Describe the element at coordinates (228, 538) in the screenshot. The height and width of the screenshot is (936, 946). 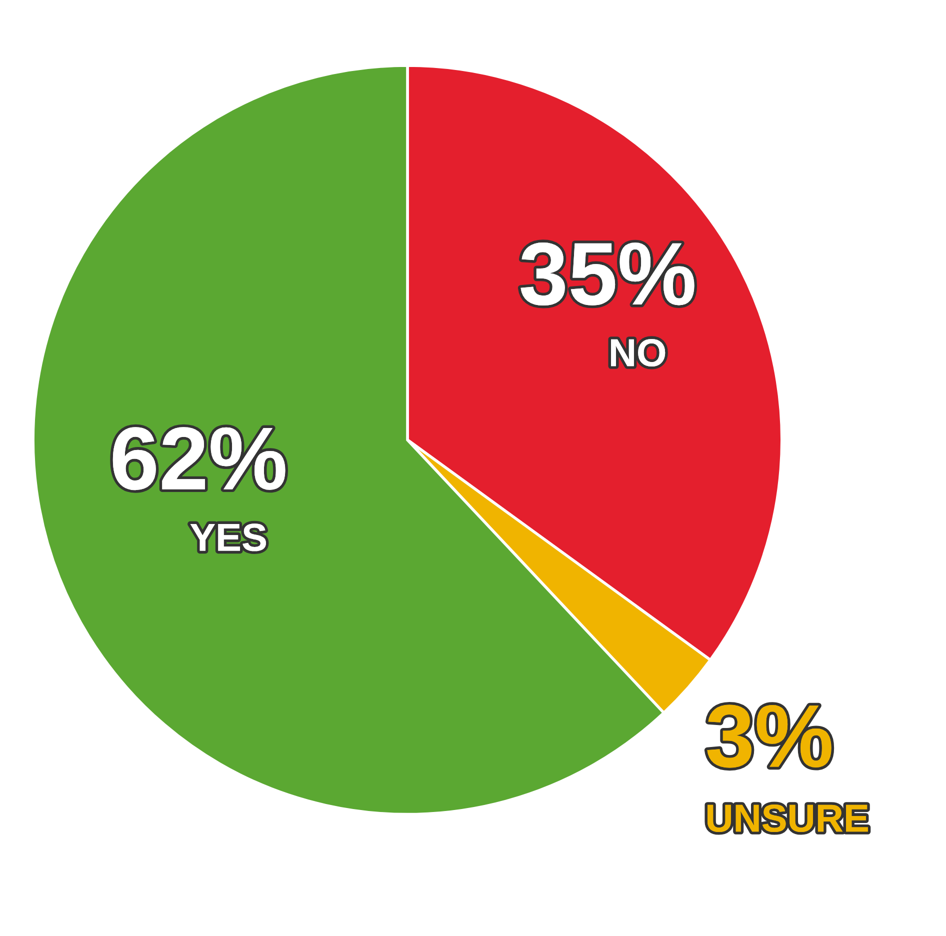
I see `slice-label: YES` at that location.